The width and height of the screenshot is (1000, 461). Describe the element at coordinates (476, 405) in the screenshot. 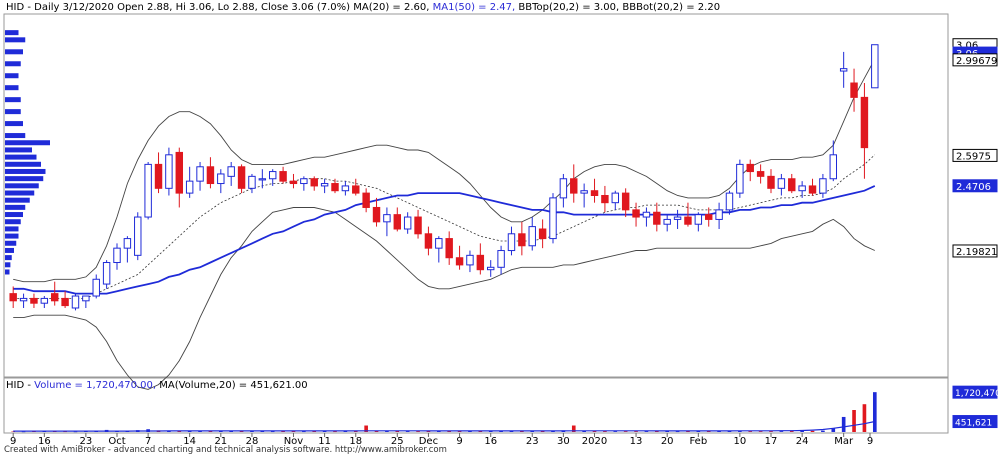

I see `volume-pane` at that location.